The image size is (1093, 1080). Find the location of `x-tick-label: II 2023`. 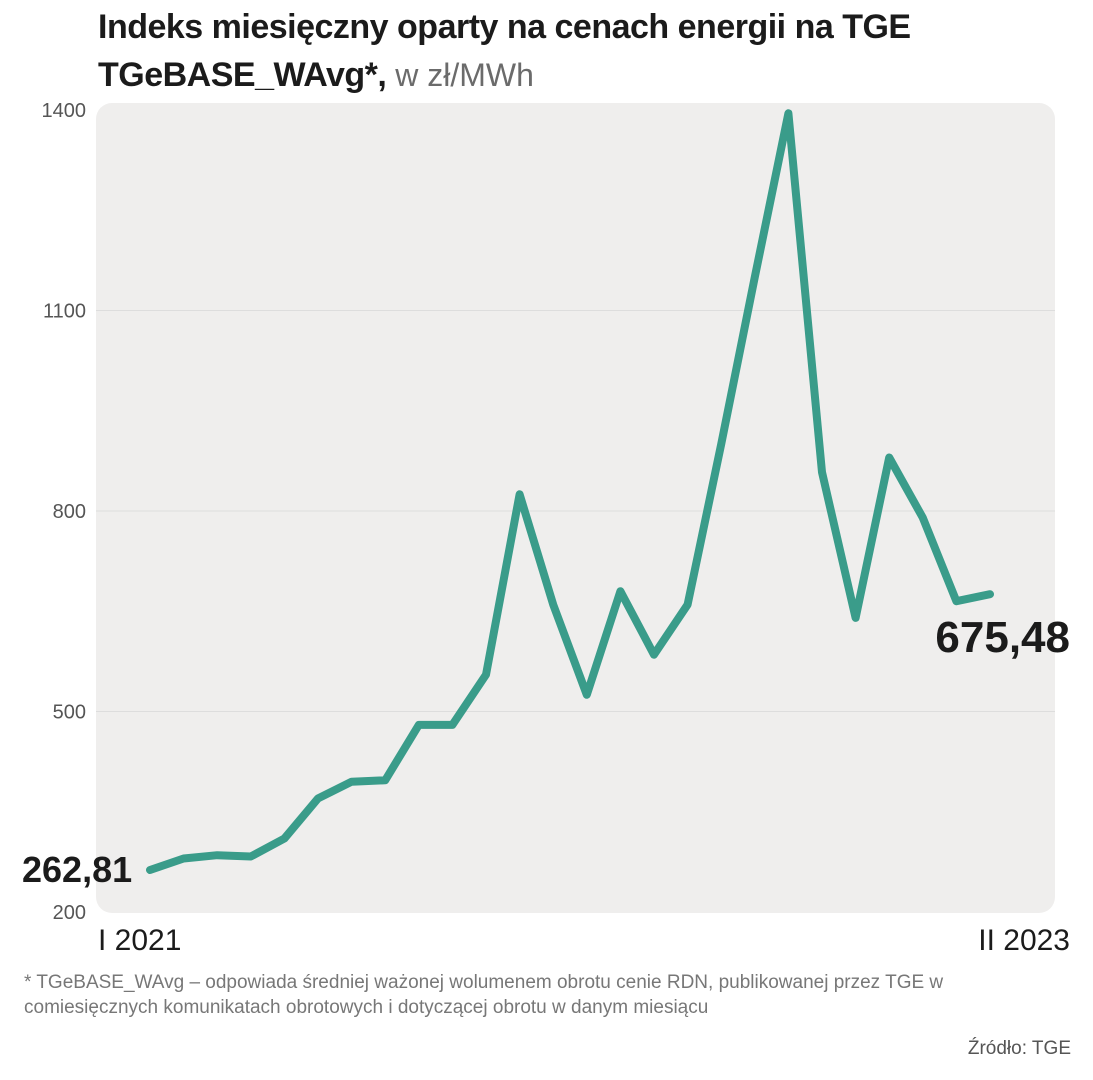

x-tick-label: II 2023 is located at coordinates (1024, 940).